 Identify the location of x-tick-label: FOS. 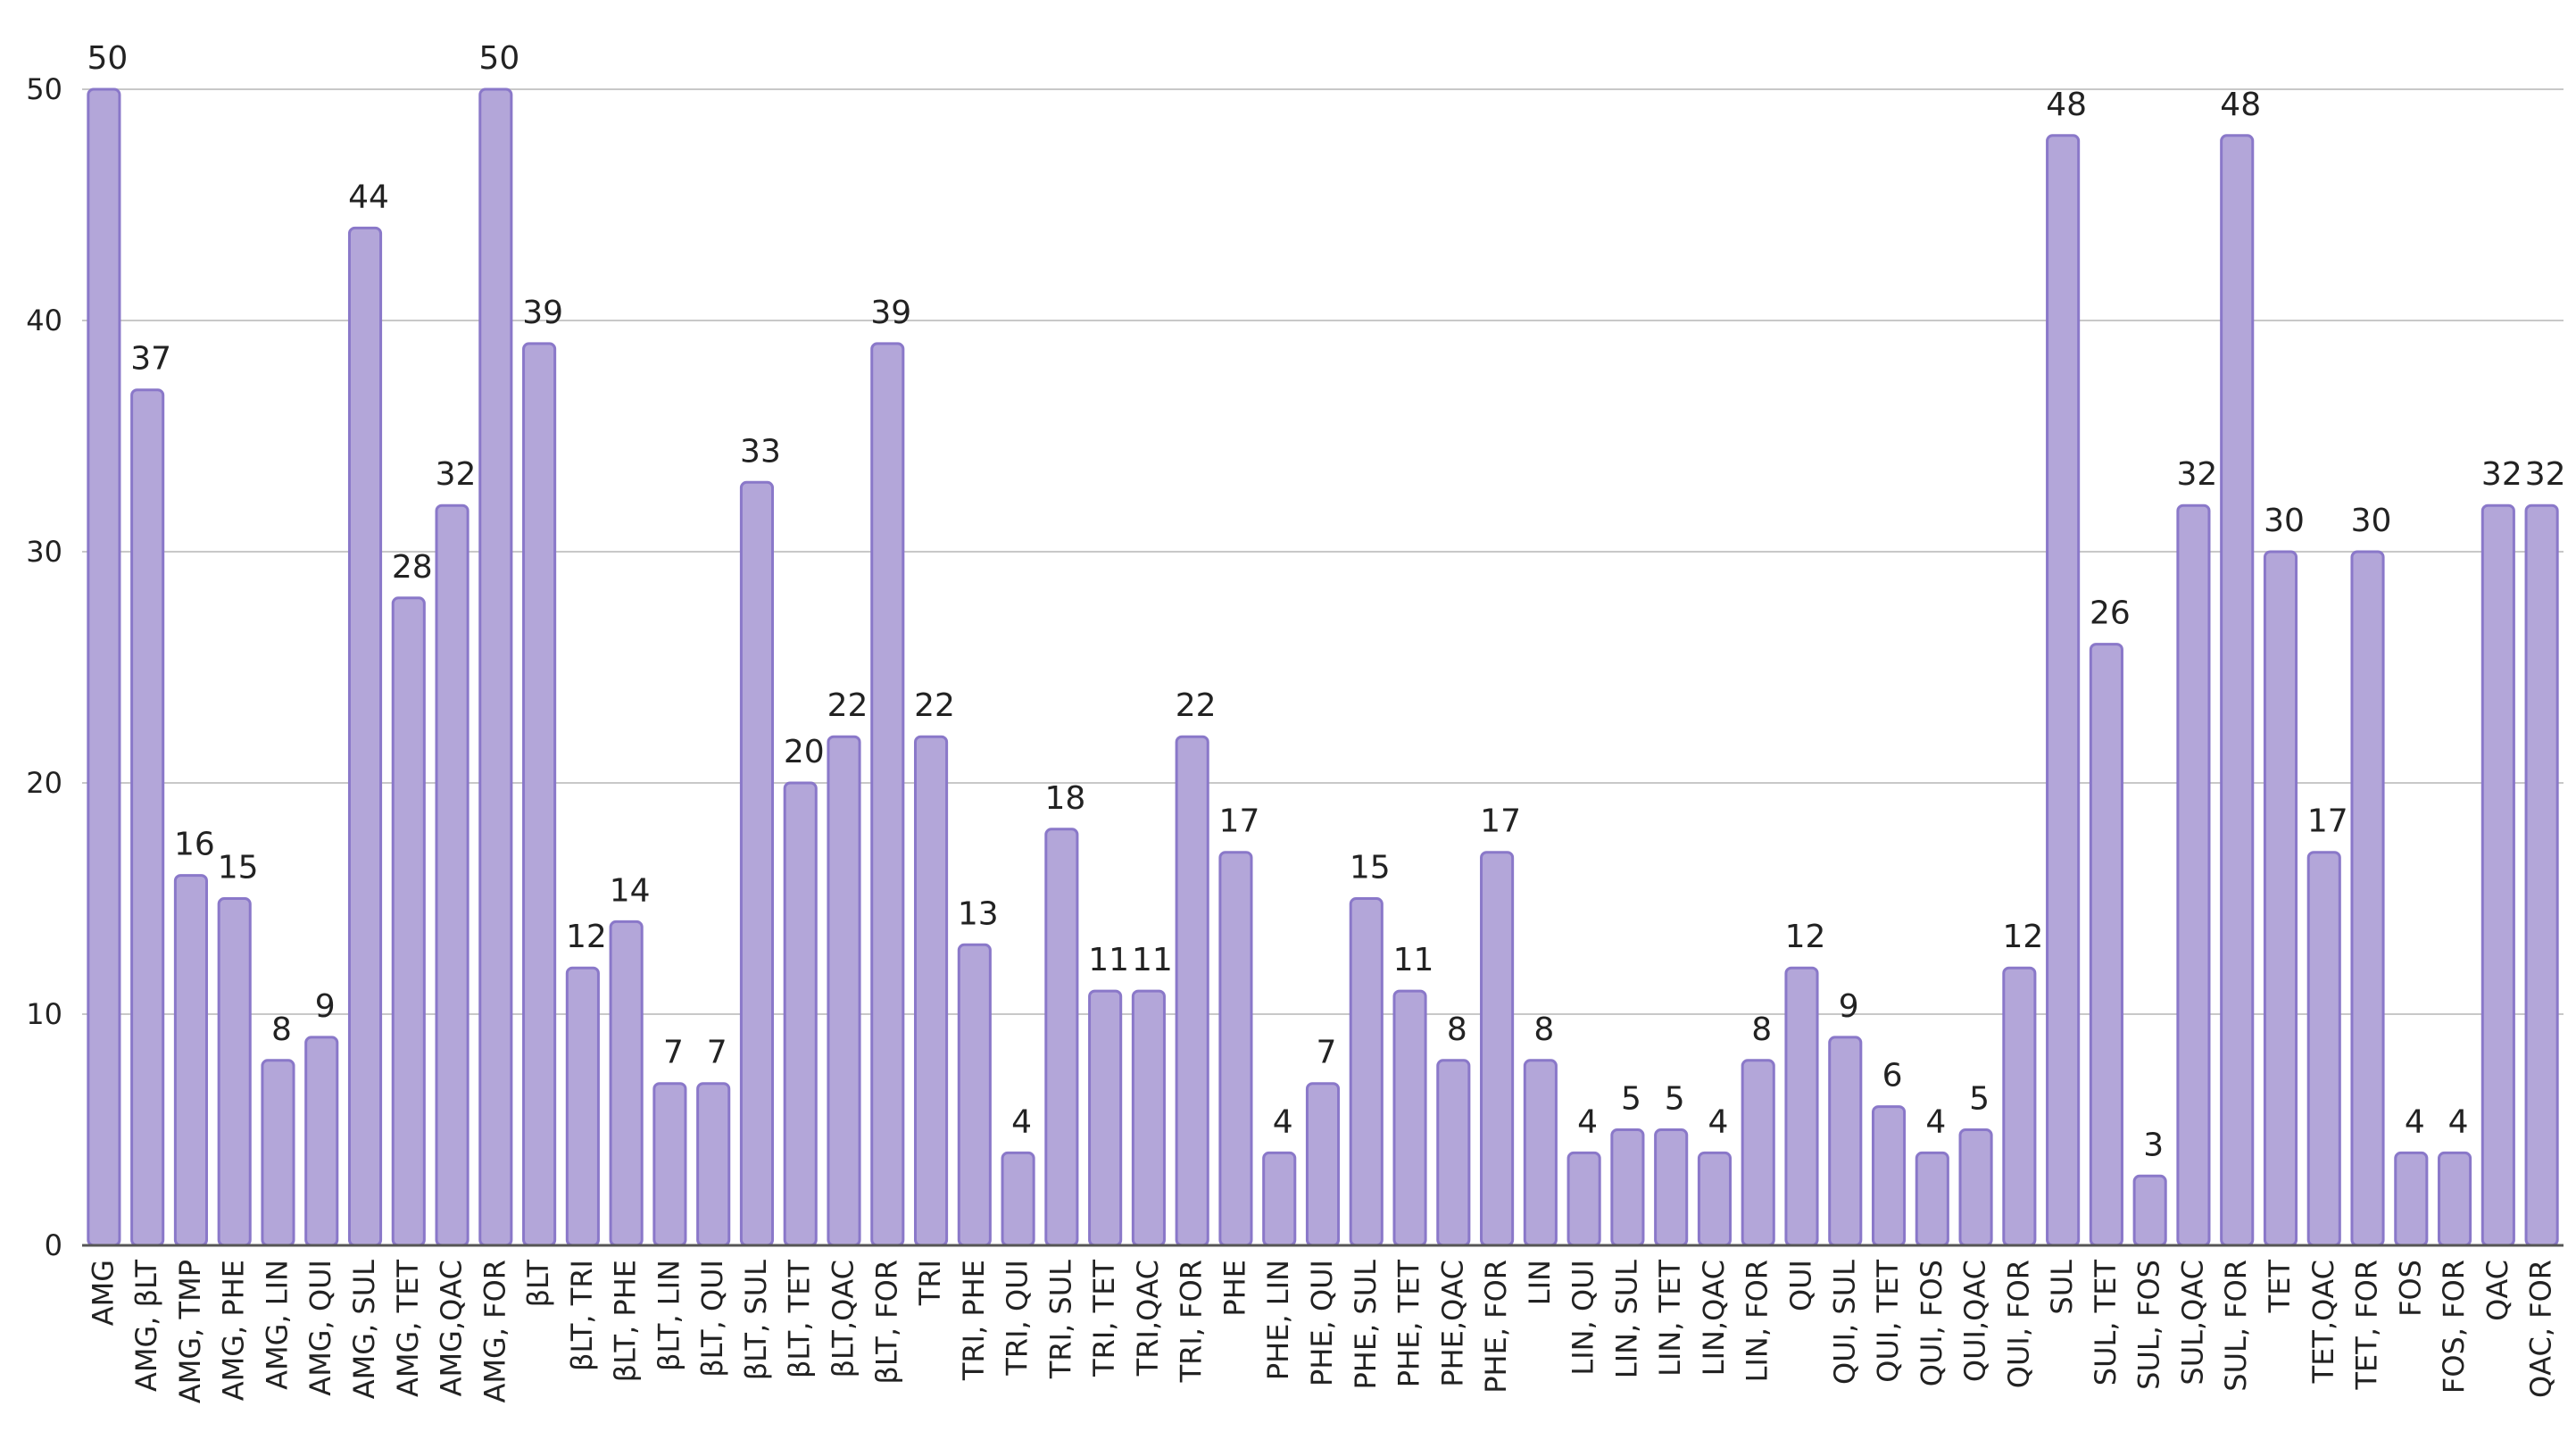
(2410, 1288).